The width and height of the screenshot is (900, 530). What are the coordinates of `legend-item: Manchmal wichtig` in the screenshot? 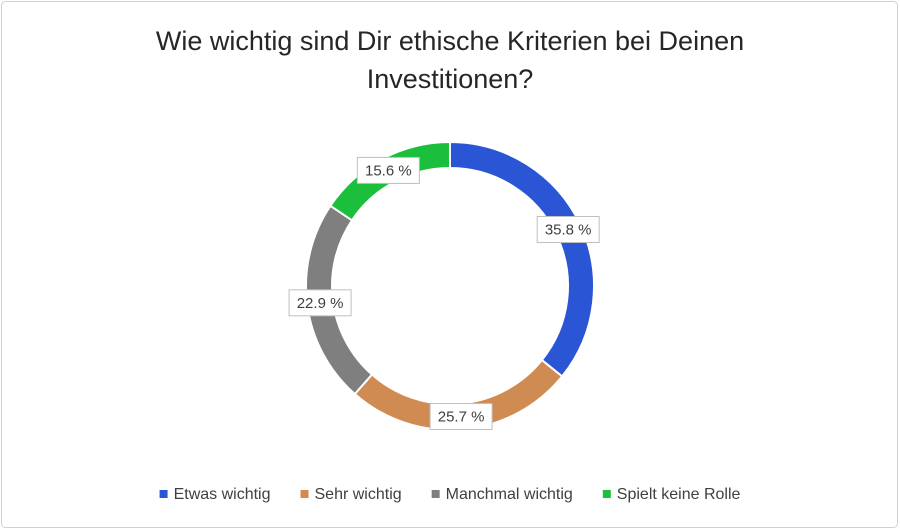 It's located at (502, 494).